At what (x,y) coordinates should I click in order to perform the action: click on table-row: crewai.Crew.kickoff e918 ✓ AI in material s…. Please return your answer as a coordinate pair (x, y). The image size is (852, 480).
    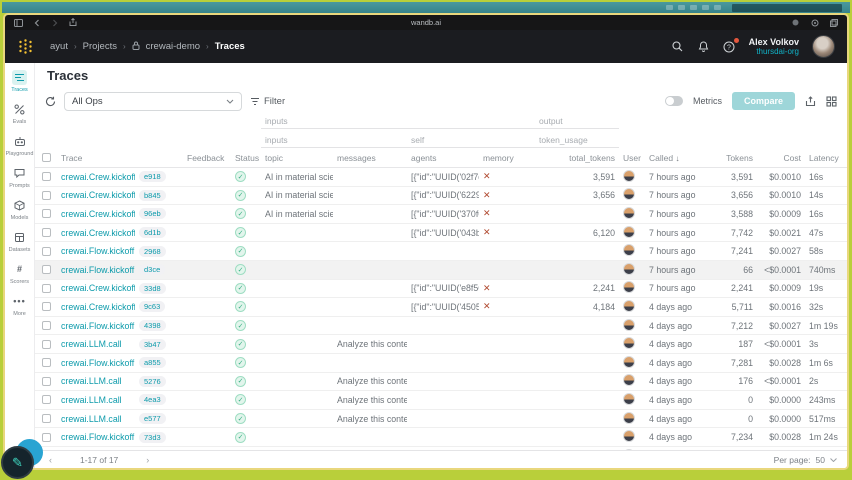
    Looking at the image, I should click on (441, 177).